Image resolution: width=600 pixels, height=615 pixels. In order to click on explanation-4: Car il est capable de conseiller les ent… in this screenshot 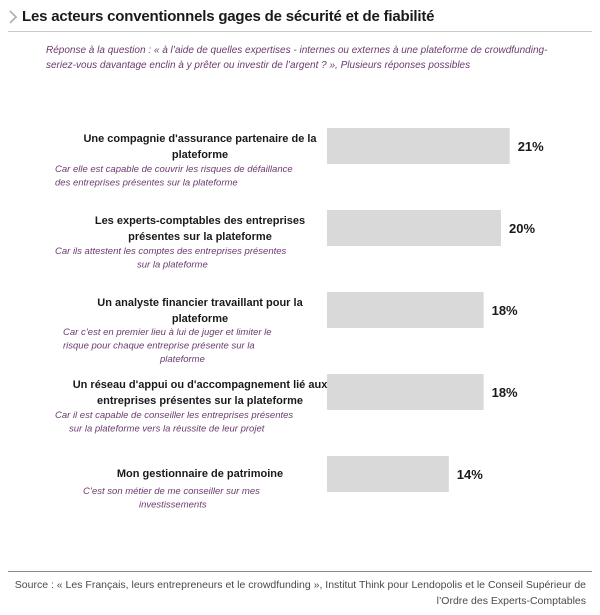, I will do `click(174, 422)`.